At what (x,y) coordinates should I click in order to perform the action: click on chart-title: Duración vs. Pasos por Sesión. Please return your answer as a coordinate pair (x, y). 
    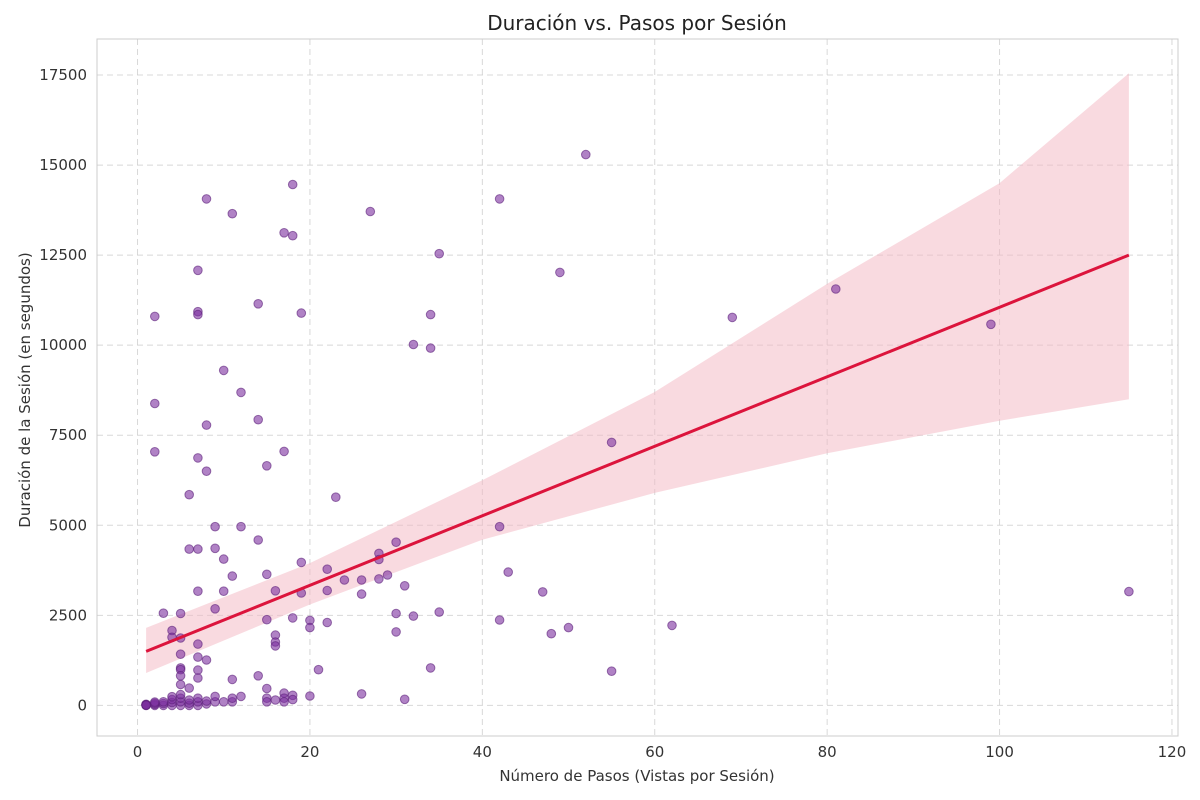
    Looking at the image, I should click on (637, 23).